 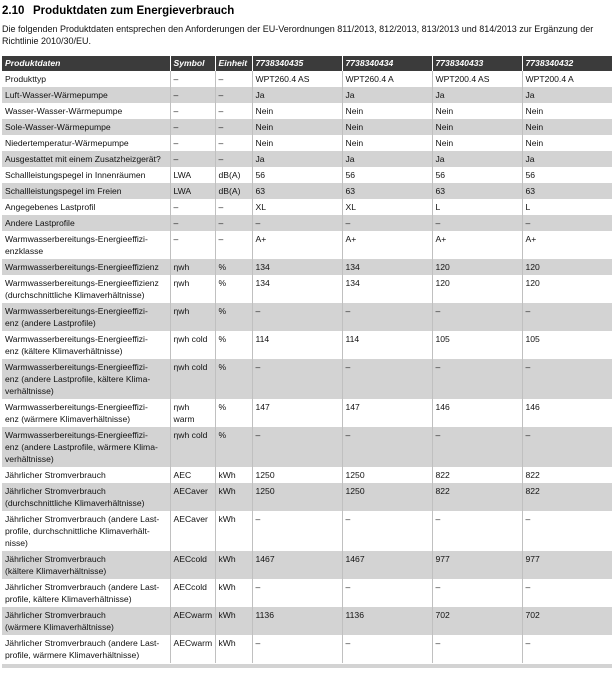 I want to click on value-cell: XL, so click(x=296, y=207).